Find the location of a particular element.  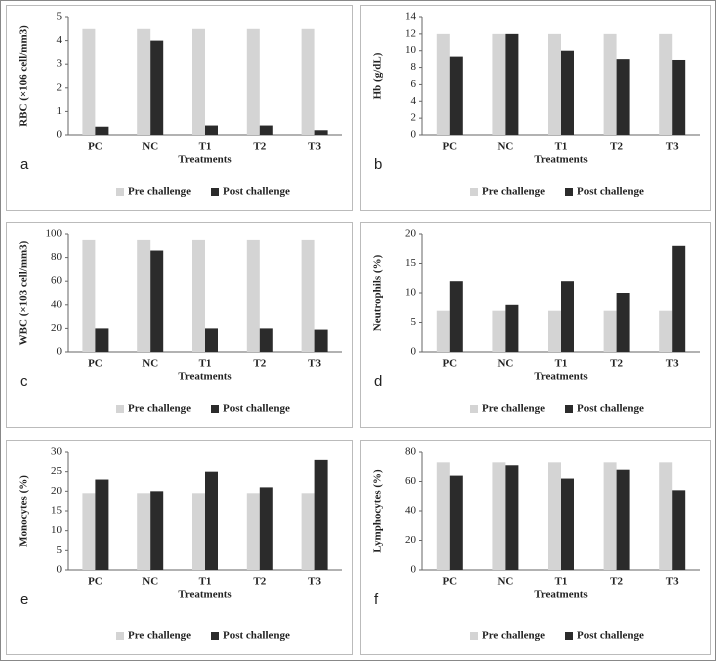

panel-label: d is located at coordinates (378, 381).